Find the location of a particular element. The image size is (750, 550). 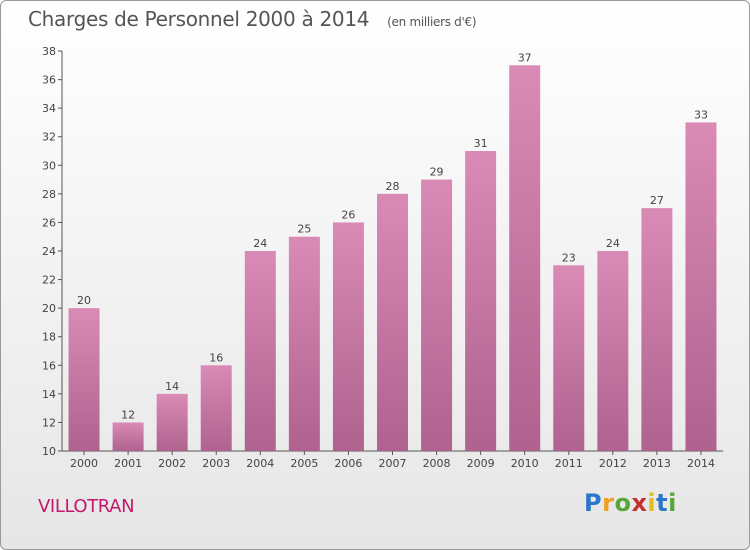

bar-2014 is located at coordinates (701, 286).